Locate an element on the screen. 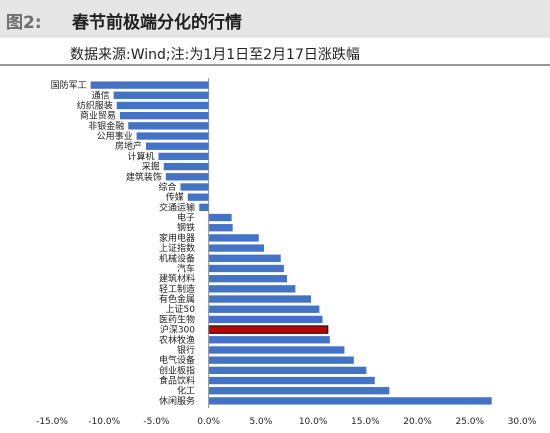 The width and height of the screenshot is (550, 433). category-label: 建筑材料 is located at coordinates (177, 279).